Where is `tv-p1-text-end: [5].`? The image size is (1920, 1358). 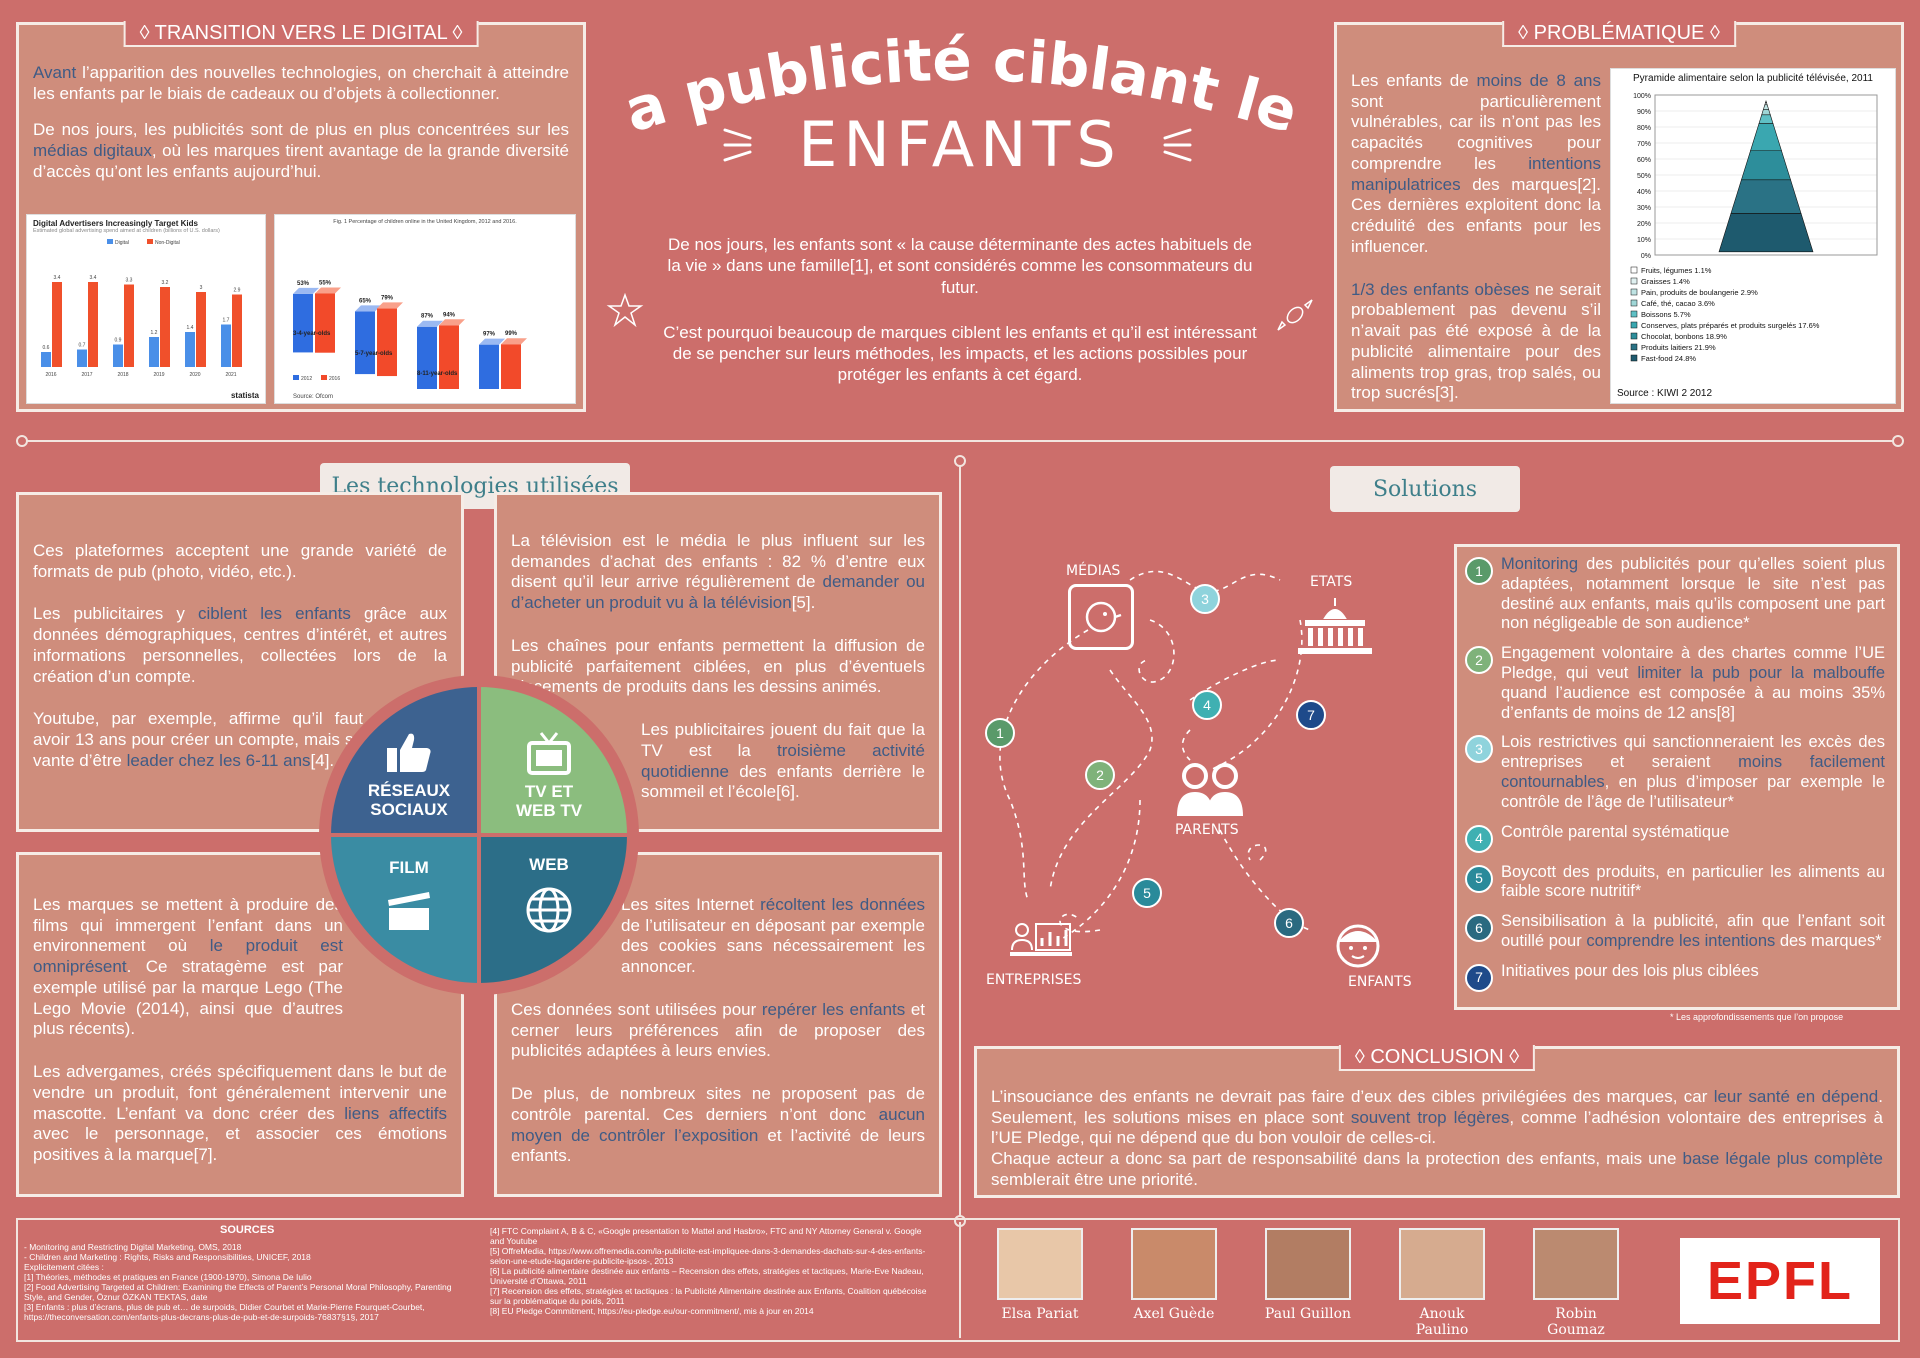
tv-p1-text-end: [5]. is located at coordinates (803, 603).